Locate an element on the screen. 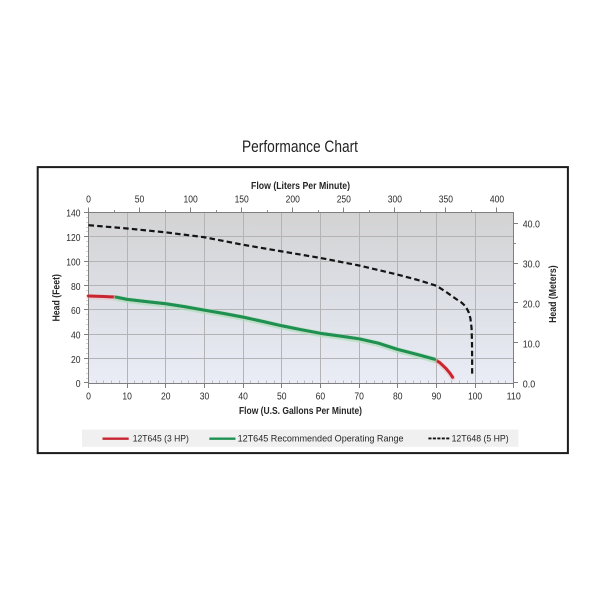 Image resolution: width=600 pixels, height=605 pixels. svg-text:12T645 Recommended Operating R: 12T645 Recommended Operating Range is located at coordinates (321, 438).